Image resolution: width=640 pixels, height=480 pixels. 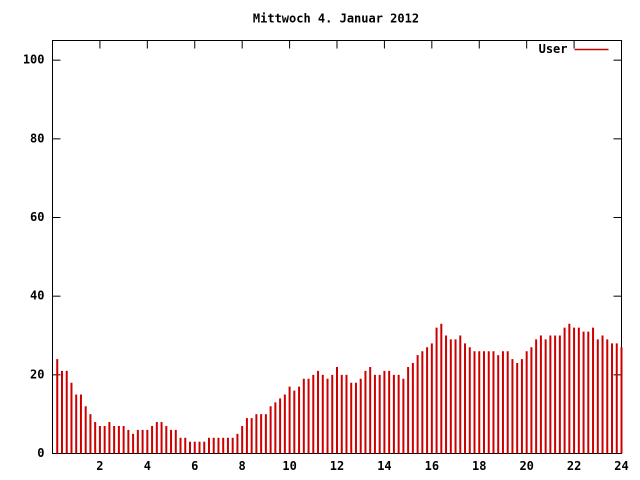 What do you see at coordinates (194, 466) in the screenshot?
I see `x-tick-label: 6` at bounding box center [194, 466].